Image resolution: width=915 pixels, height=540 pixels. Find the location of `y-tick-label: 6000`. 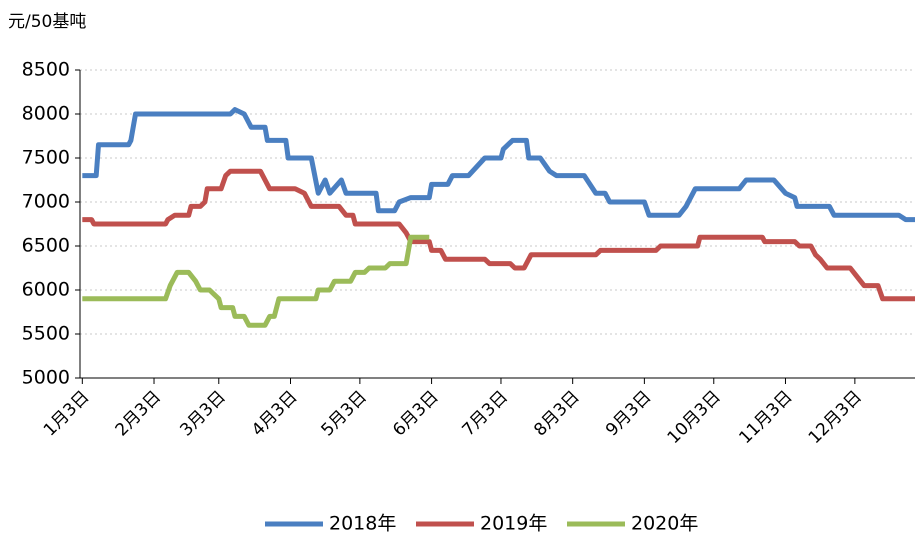

y-tick-label: 6000 is located at coordinates (46, 290).